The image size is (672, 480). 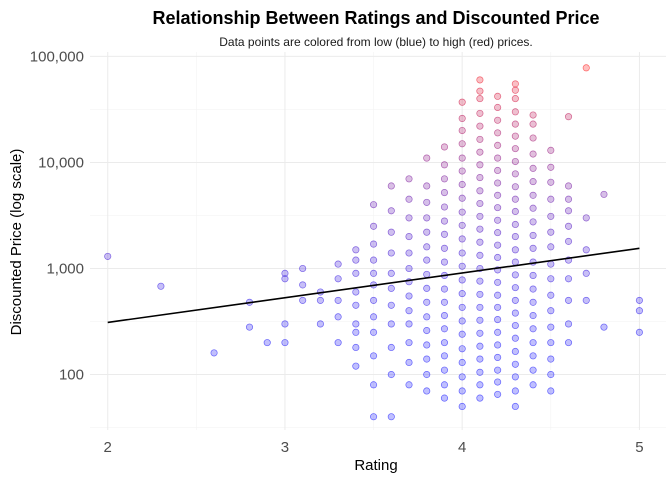 What do you see at coordinates (285, 447) in the screenshot?
I see `x-tick-label: 3` at bounding box center [285, 447].